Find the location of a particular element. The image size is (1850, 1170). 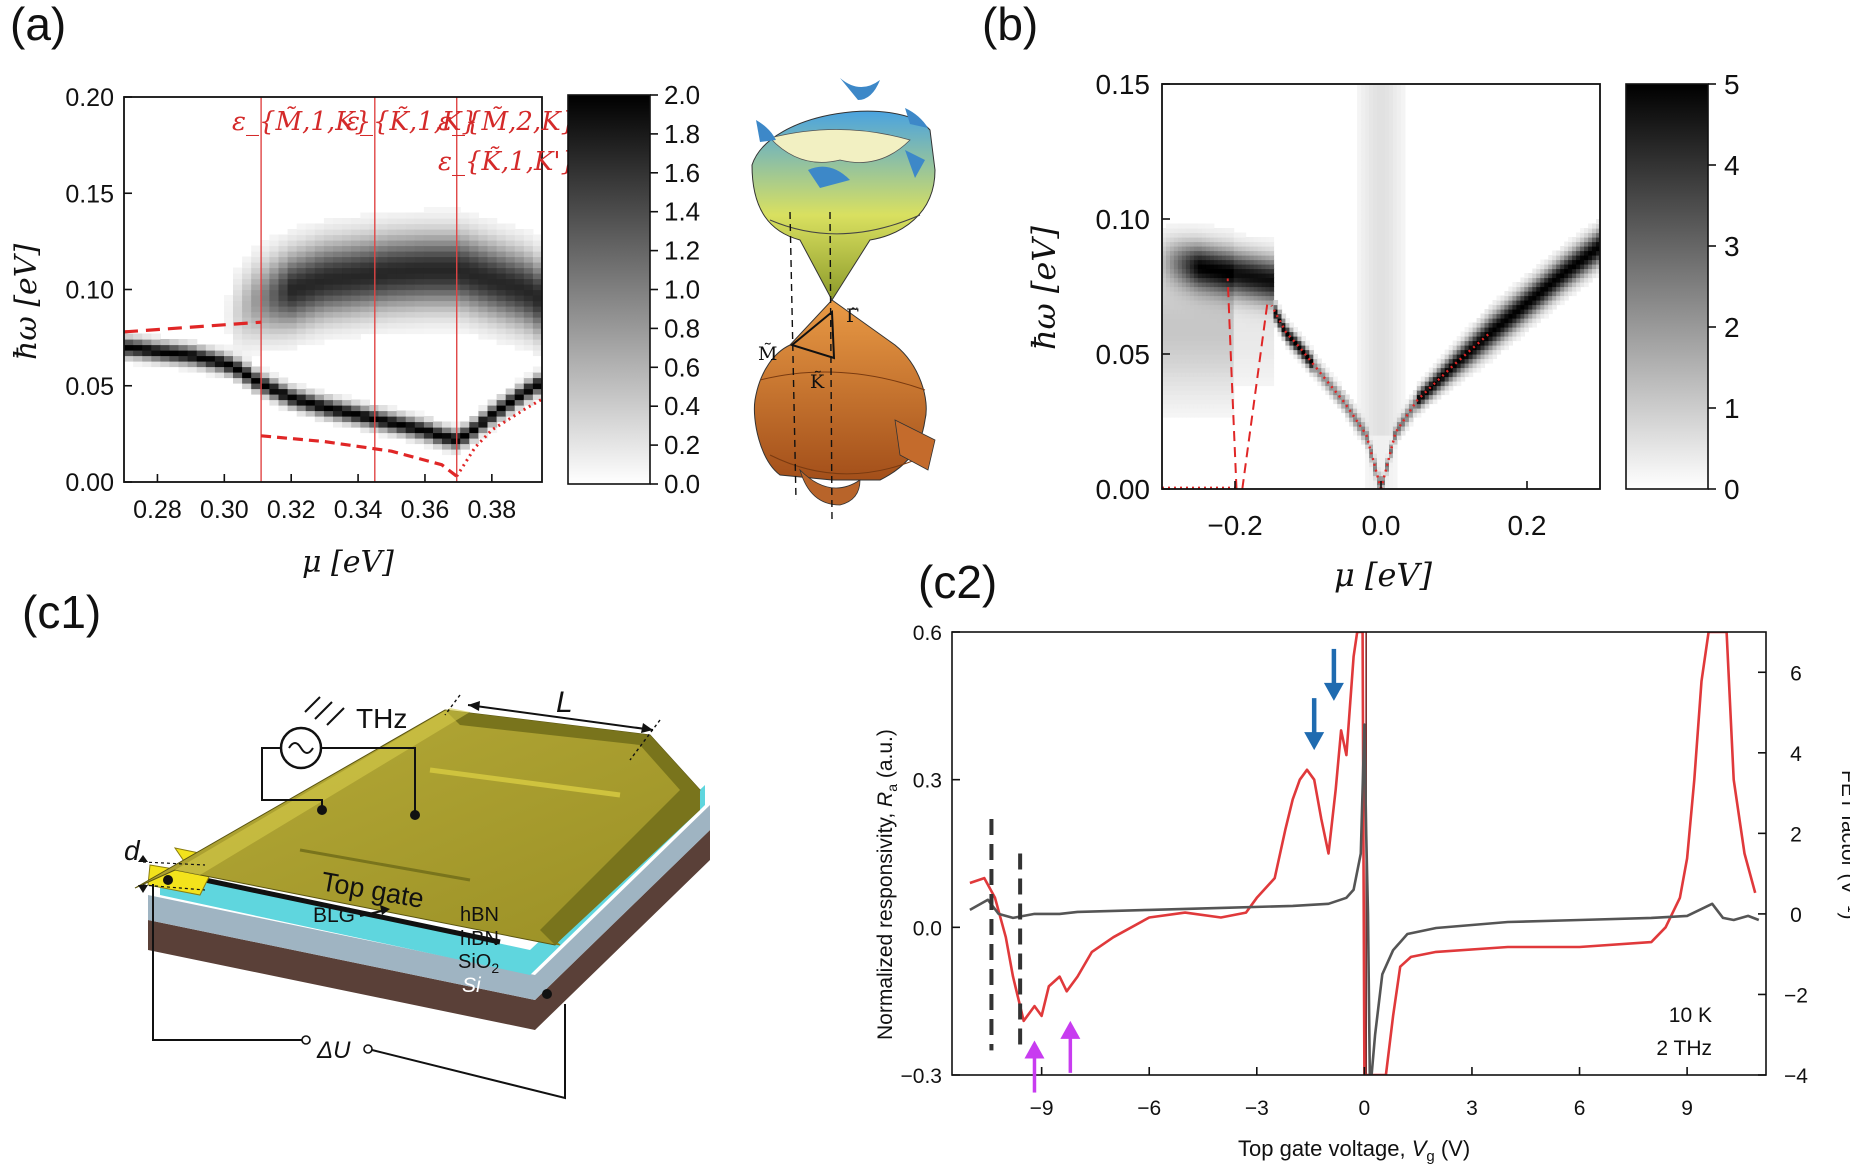

chart-a-xtick-label: 0.38 is located at coordinates (492, 510).